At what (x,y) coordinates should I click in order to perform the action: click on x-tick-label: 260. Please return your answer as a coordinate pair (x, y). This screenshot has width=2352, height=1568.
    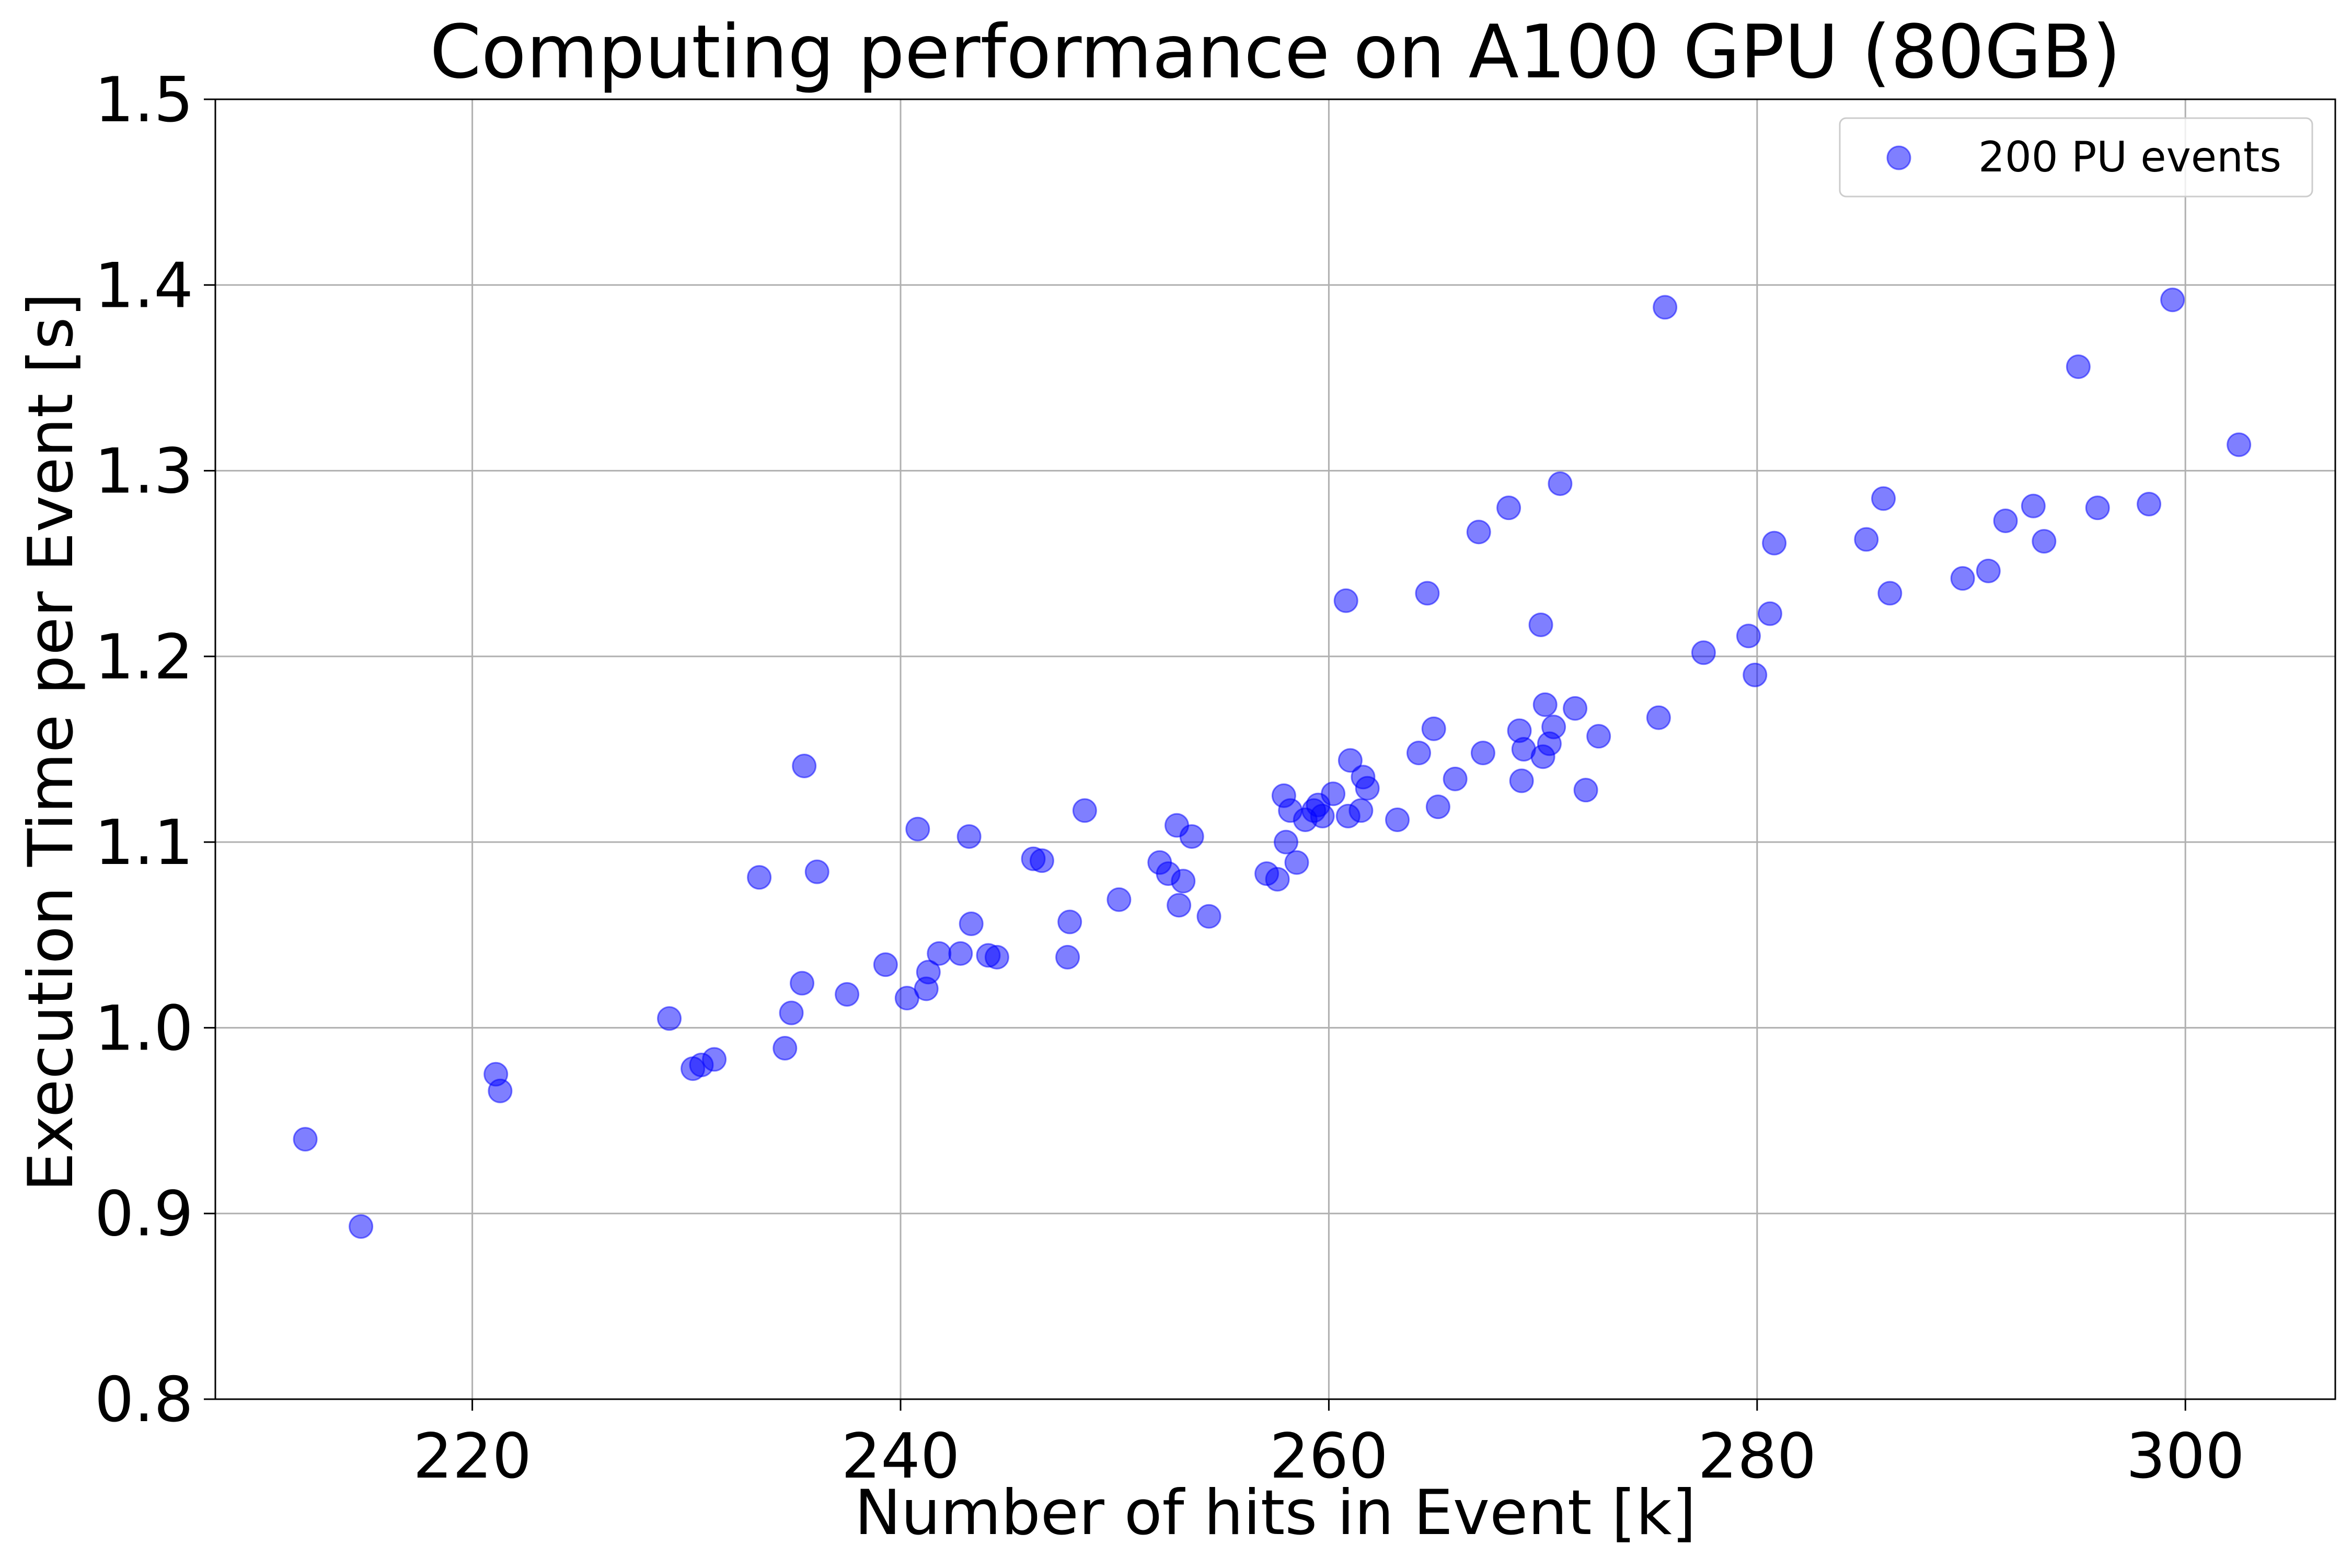
    Looking at the image, I should click on (1329, 1457).